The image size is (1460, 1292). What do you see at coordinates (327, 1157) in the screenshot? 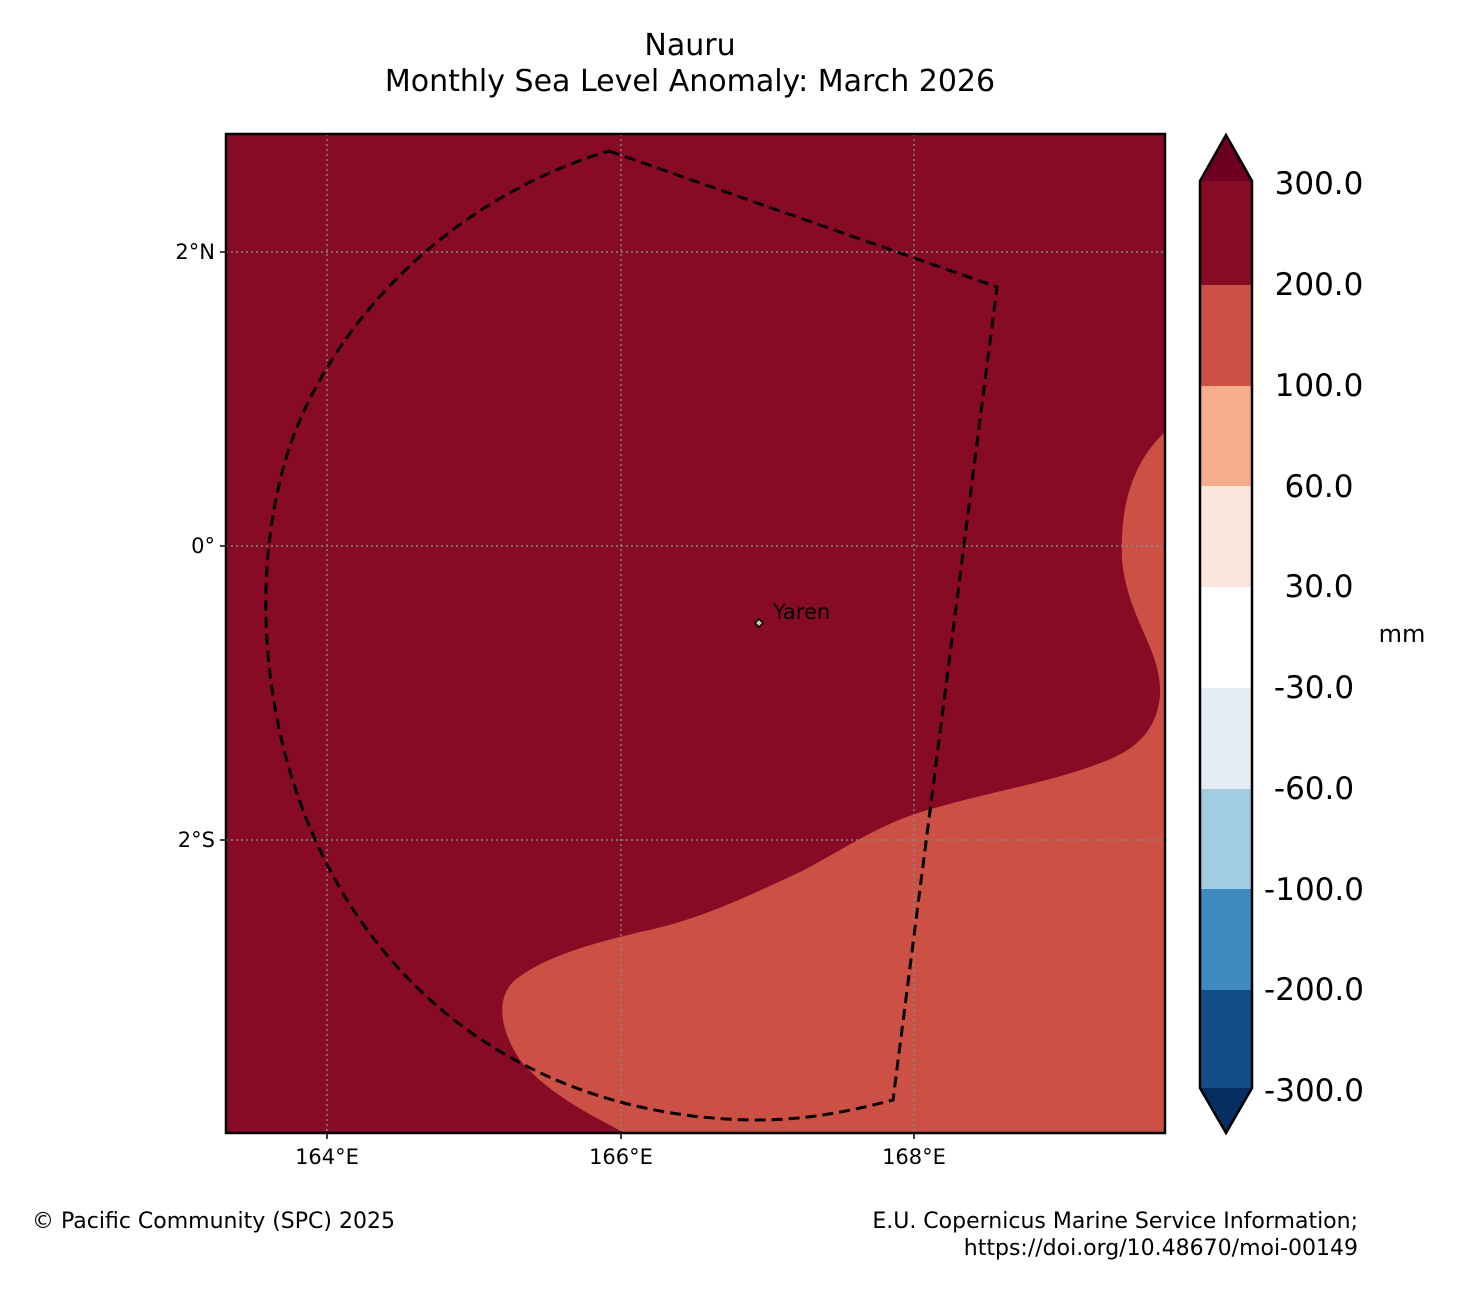
I see `lon-label-164e: 164°E` at bounding box center [327, 1157].